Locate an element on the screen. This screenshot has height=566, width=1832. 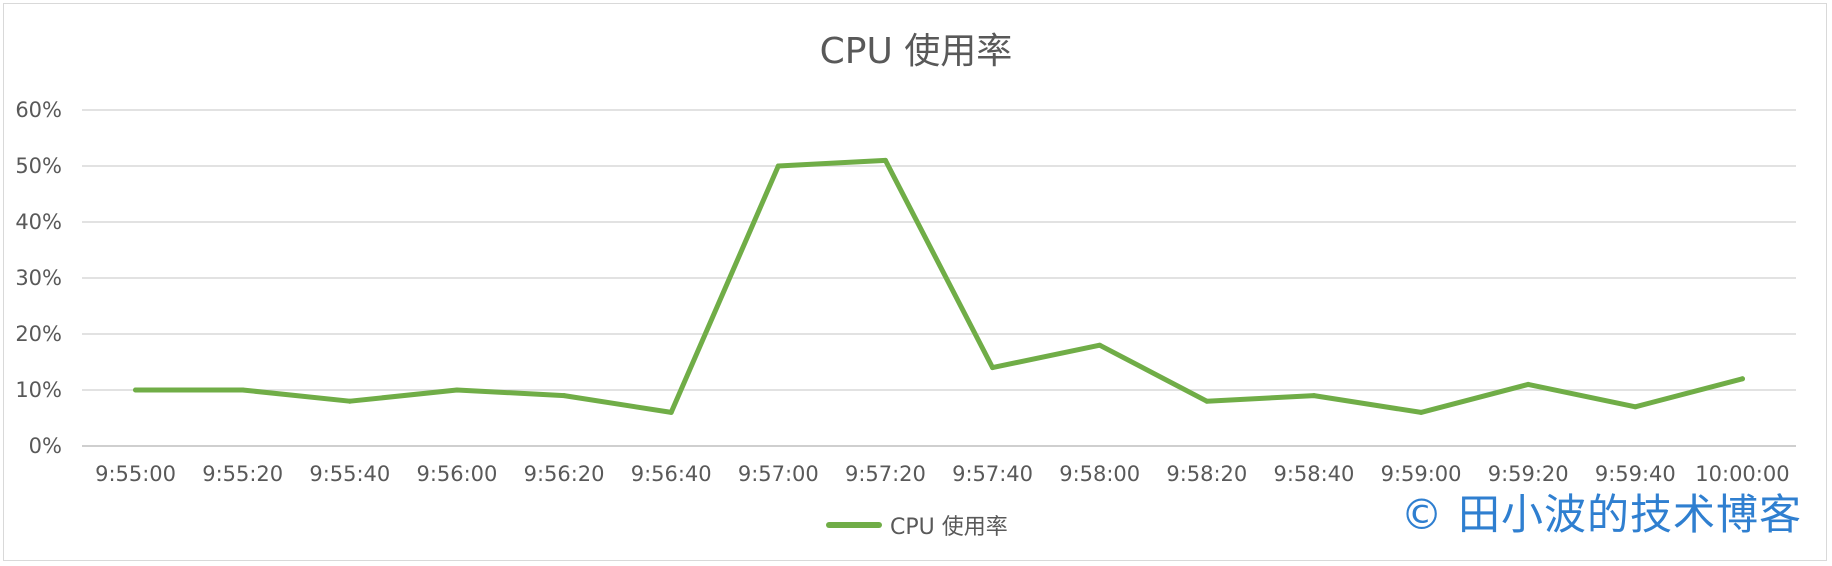
x-tick-label: 9:57:20 is located at coordinates (885, 474).